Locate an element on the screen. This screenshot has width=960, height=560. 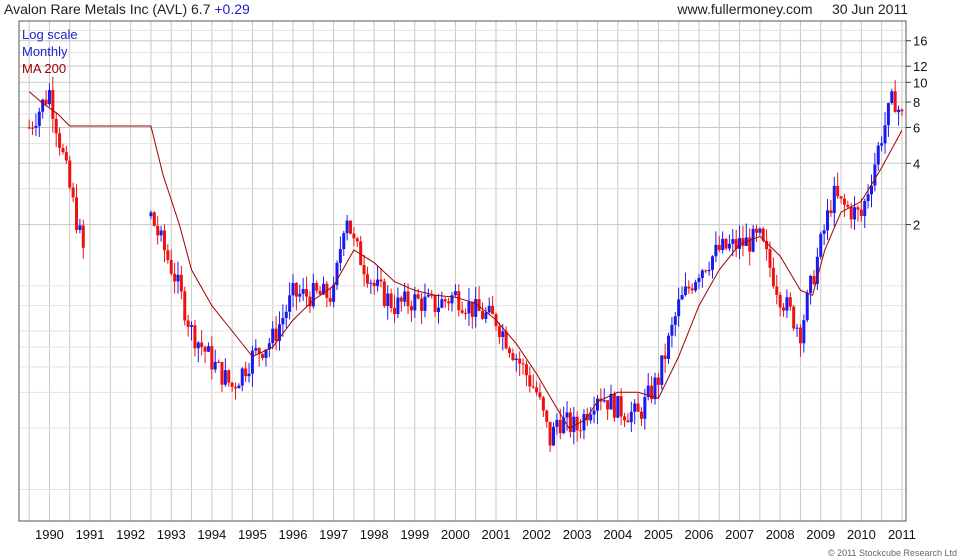
chart-source: www.fullermoney.com 30 Jun 2011 is located at coordinates (792, 9).